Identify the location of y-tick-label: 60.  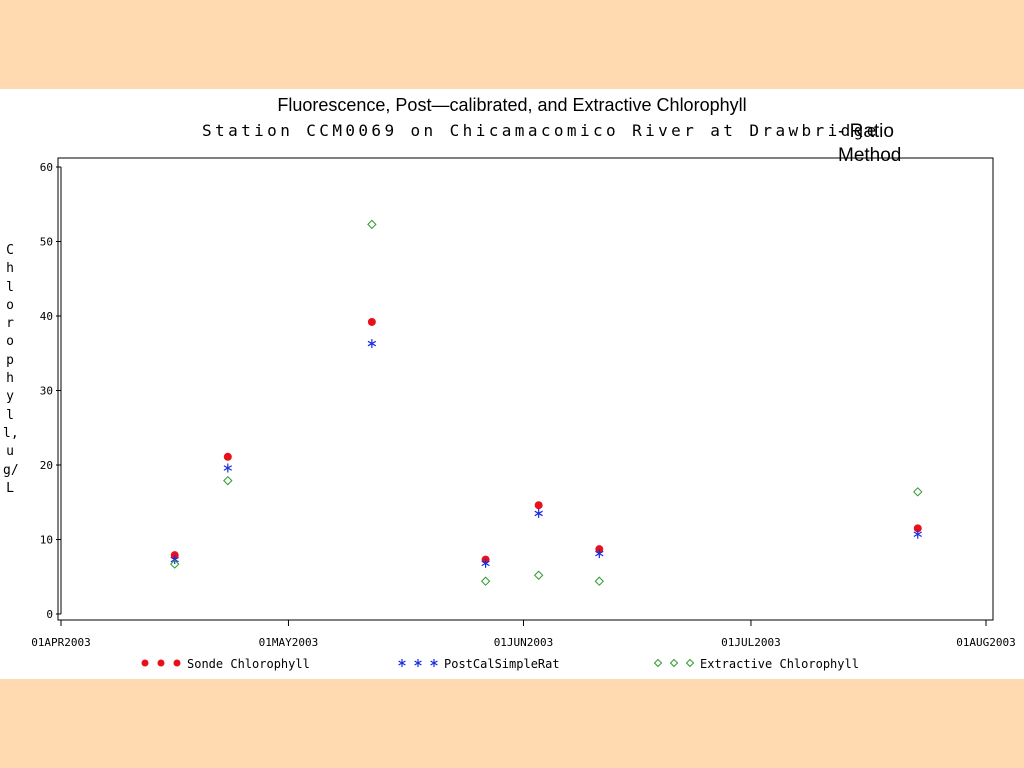
(46, 167).